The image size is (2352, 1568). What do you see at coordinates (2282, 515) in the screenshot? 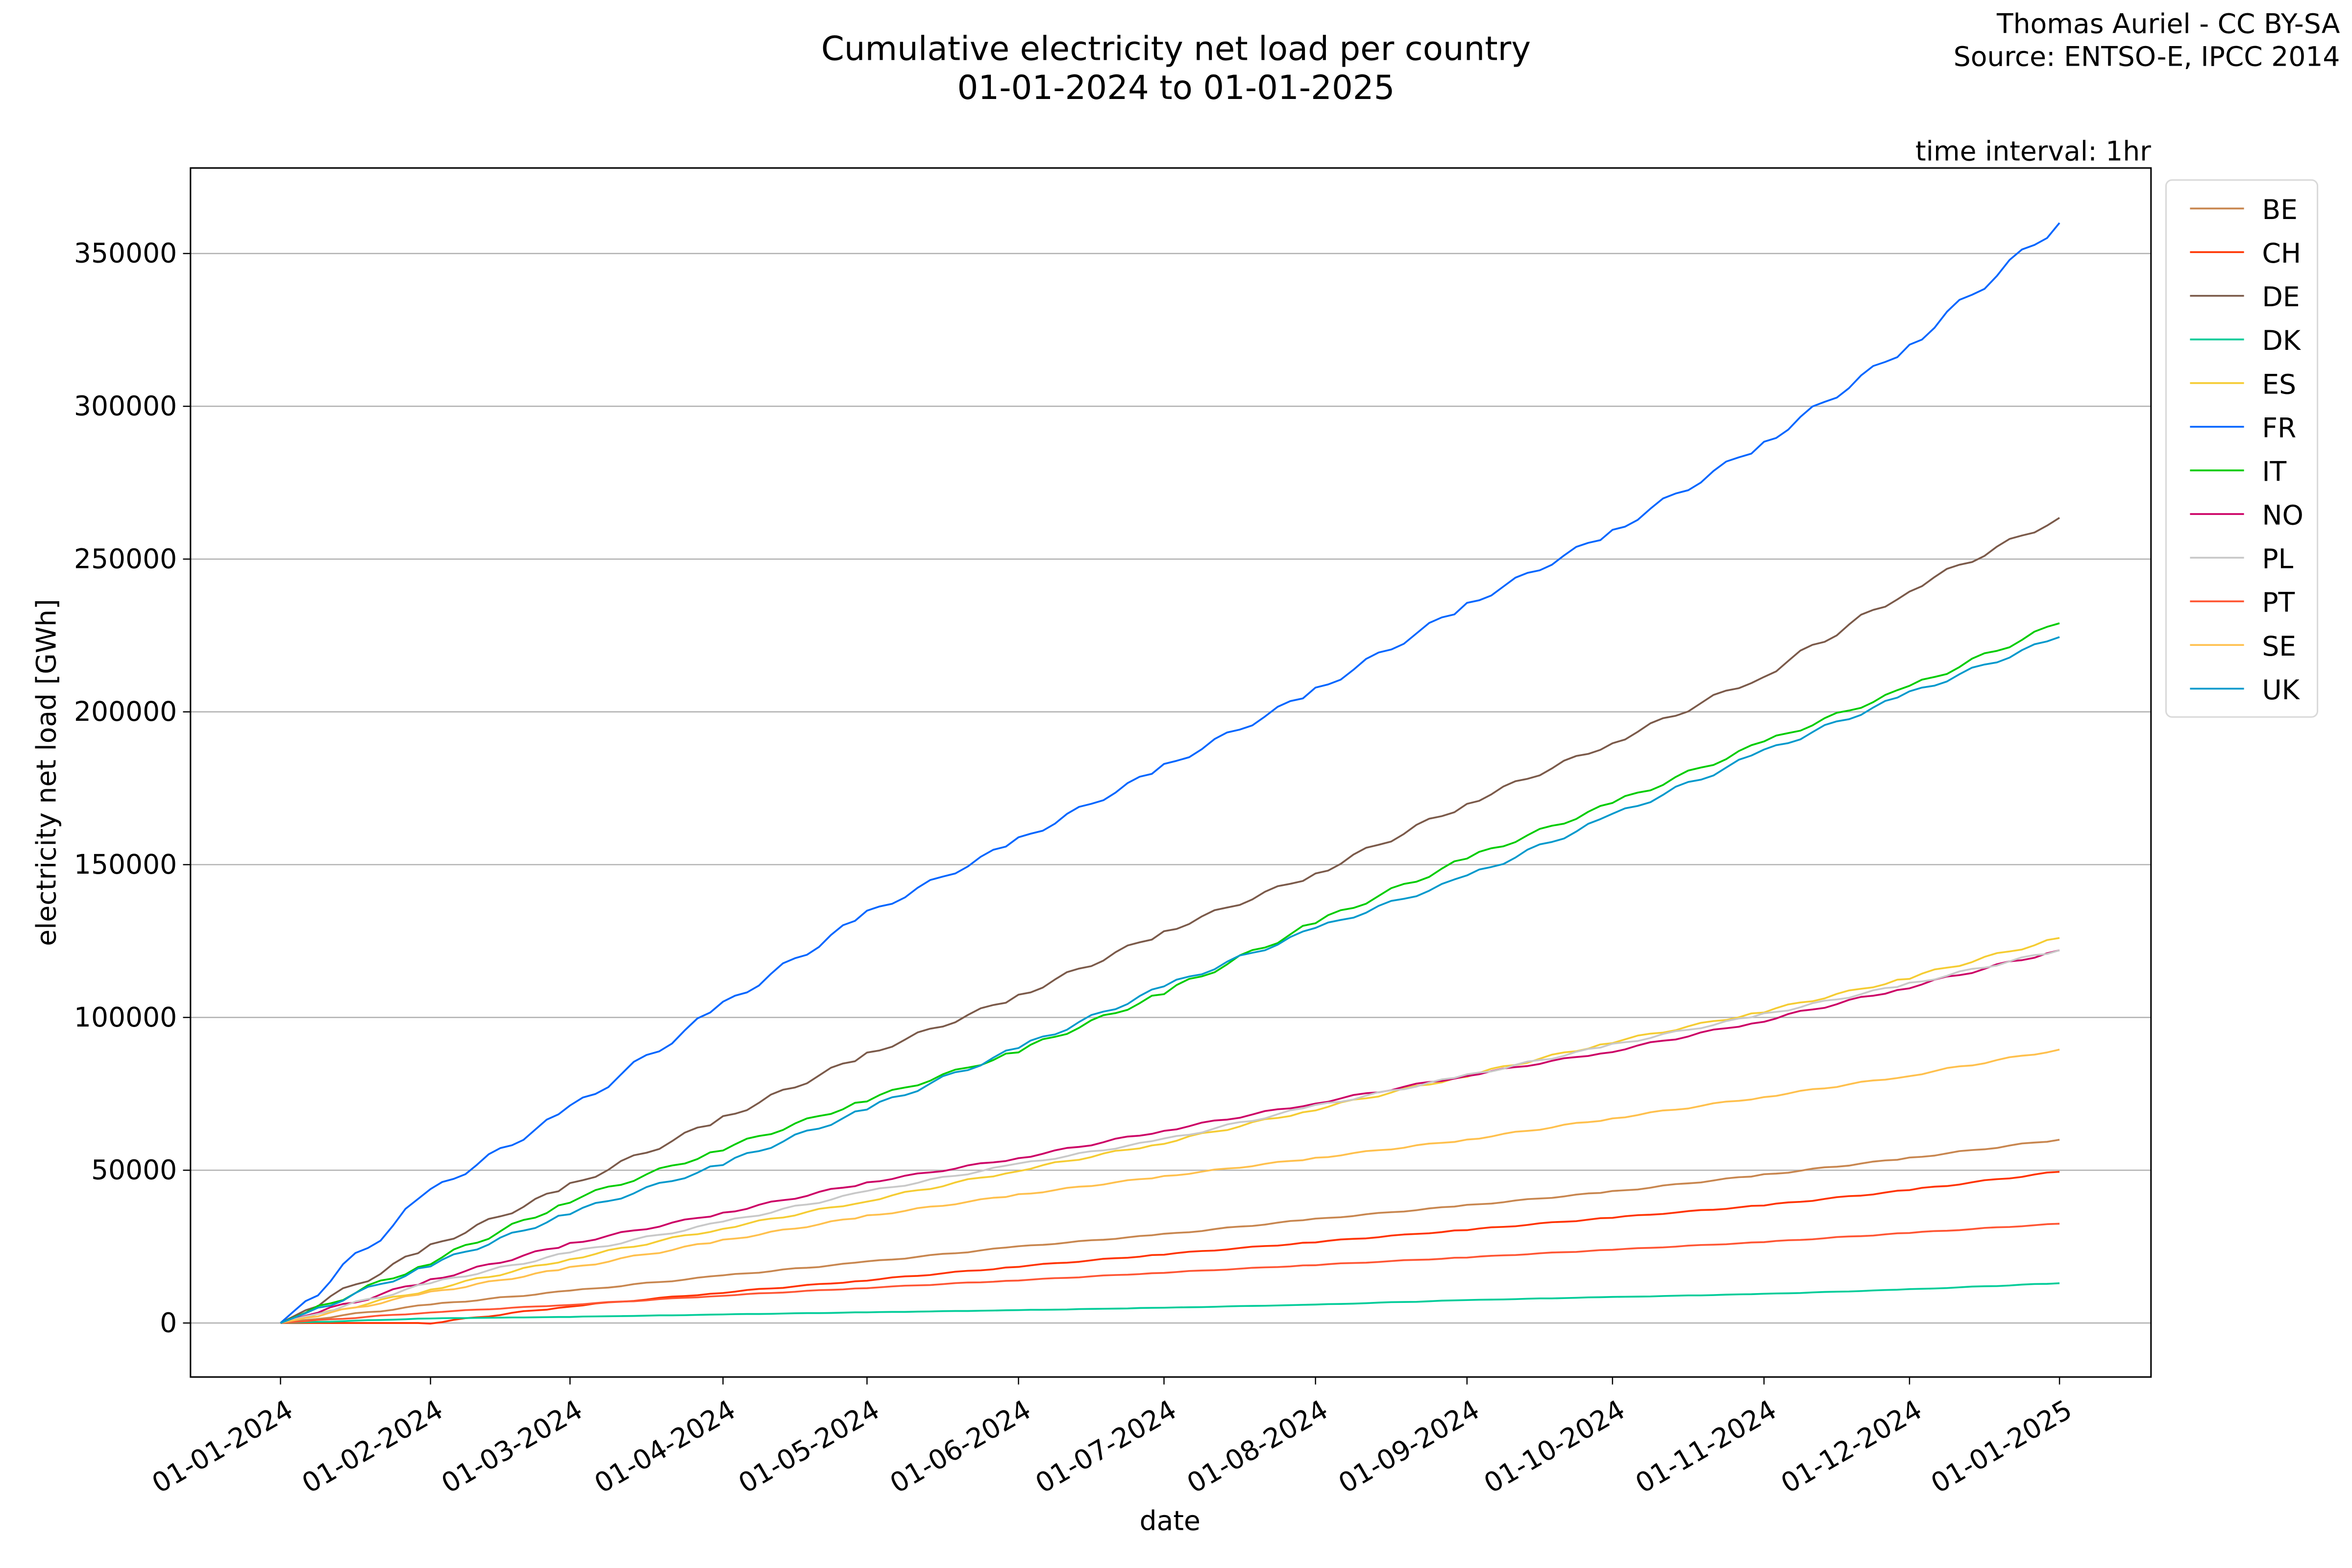
I see `legend-label: NO` at bounding box center [2282, 515].